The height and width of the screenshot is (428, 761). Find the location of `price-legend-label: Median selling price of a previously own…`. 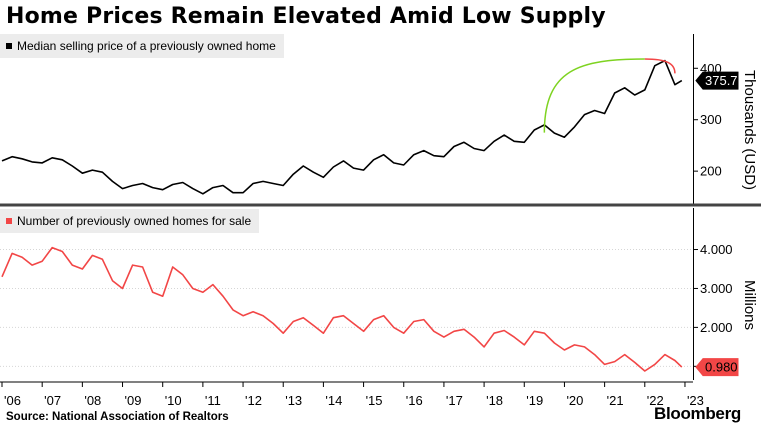

price-legend-label: Median selling price of a previously own… is located at coordinates (146, 46).